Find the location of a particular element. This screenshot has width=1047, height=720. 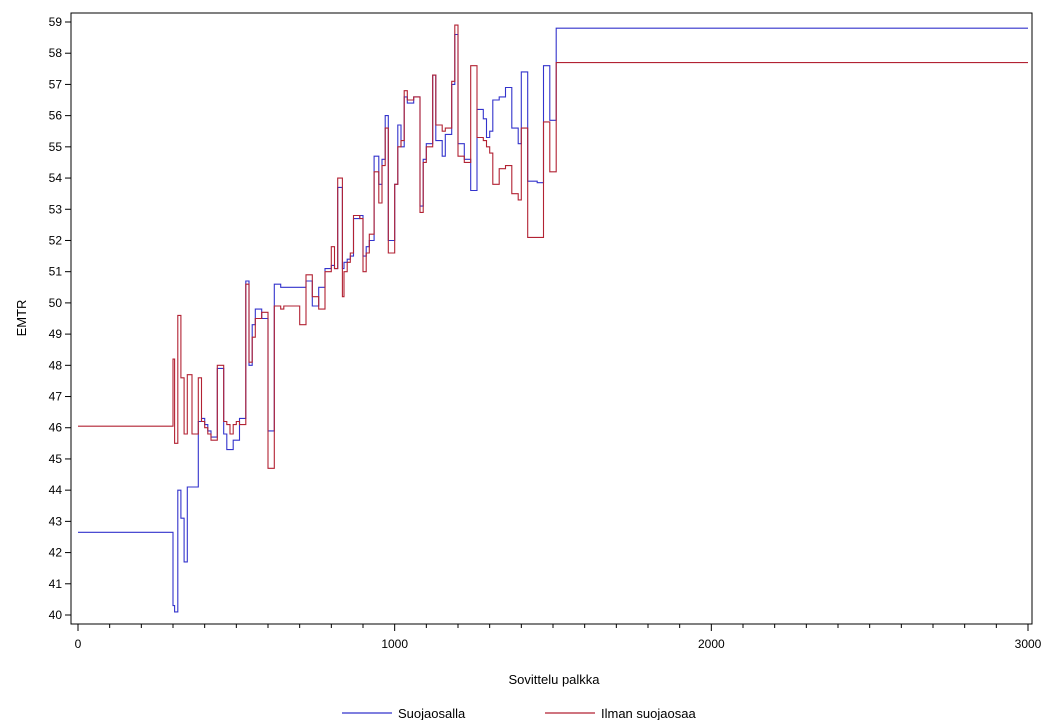

y-axis: 40 41 42 43 44 45 46 47 48 49 50 51 52 53 54 55 56 57 58 59 is located at coordinates (60, 318).